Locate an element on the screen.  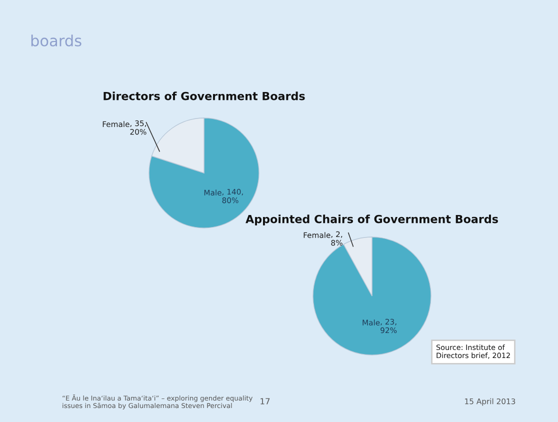
chart-title: Directors of Government Boards is located at coordinates (204, 96).